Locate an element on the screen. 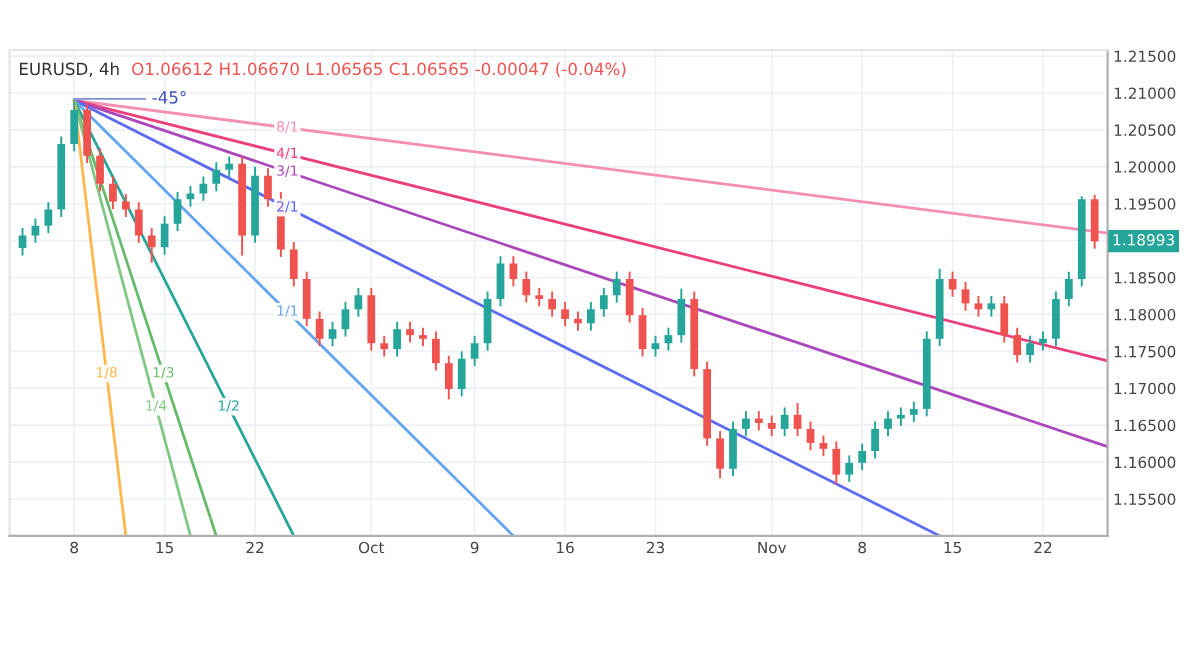 Image resolution: width=1200 pixels, height=660 pixels. text: O1.06612 H1.06670 L1.06565 C1.06565 -0.00047 (-0.04%) is located at coordinates (379, 70).